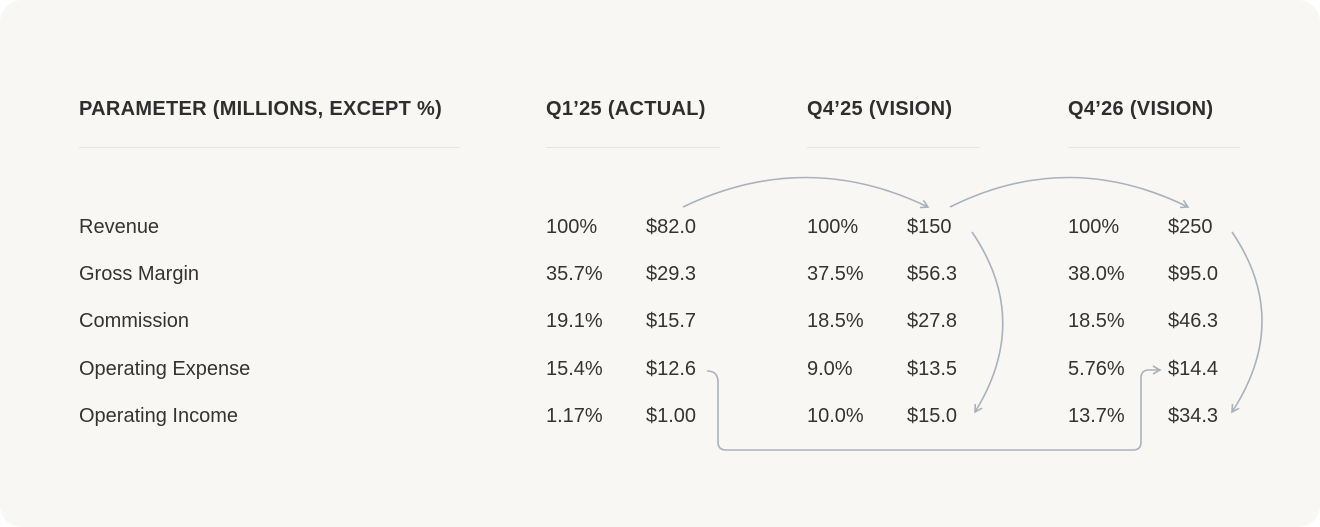 The width and height of the screenshot is (1320, 527). Describe the element at coordinates (932, 416) in the screenshot. I see `cell-value: $15.0` at that location.